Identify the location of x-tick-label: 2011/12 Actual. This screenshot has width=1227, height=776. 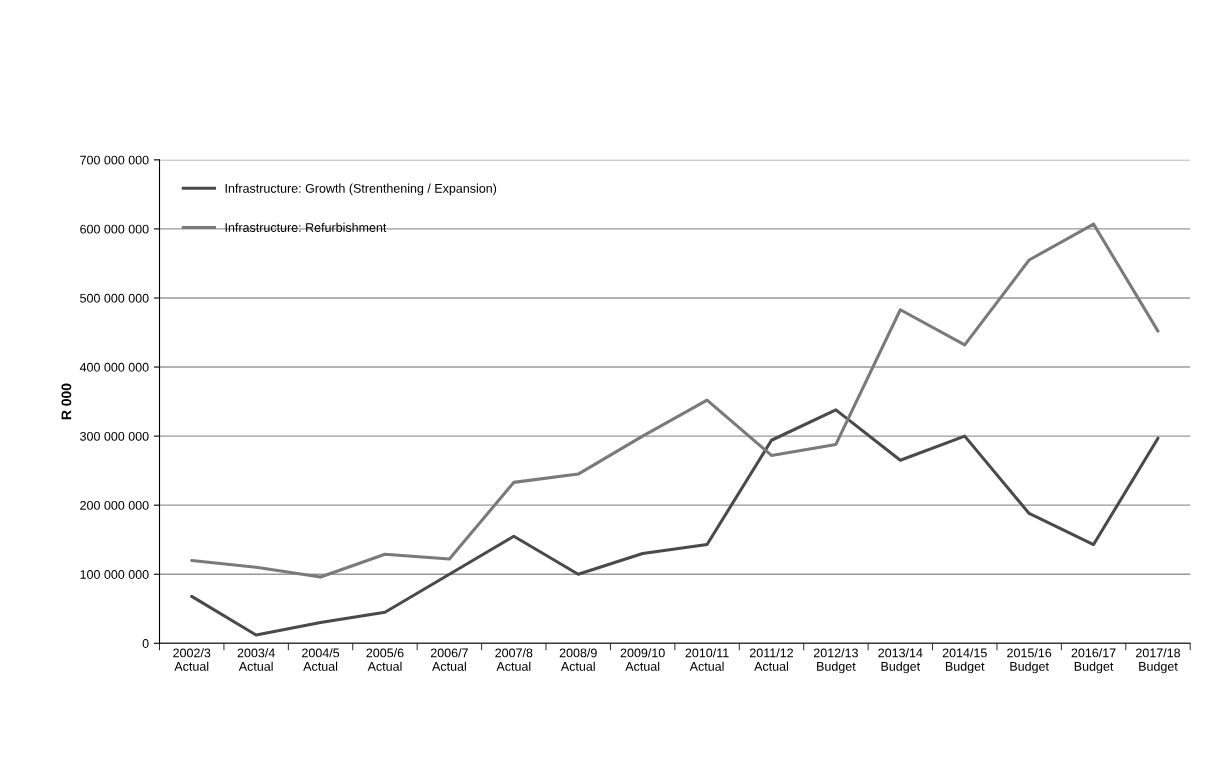
(771, 659).